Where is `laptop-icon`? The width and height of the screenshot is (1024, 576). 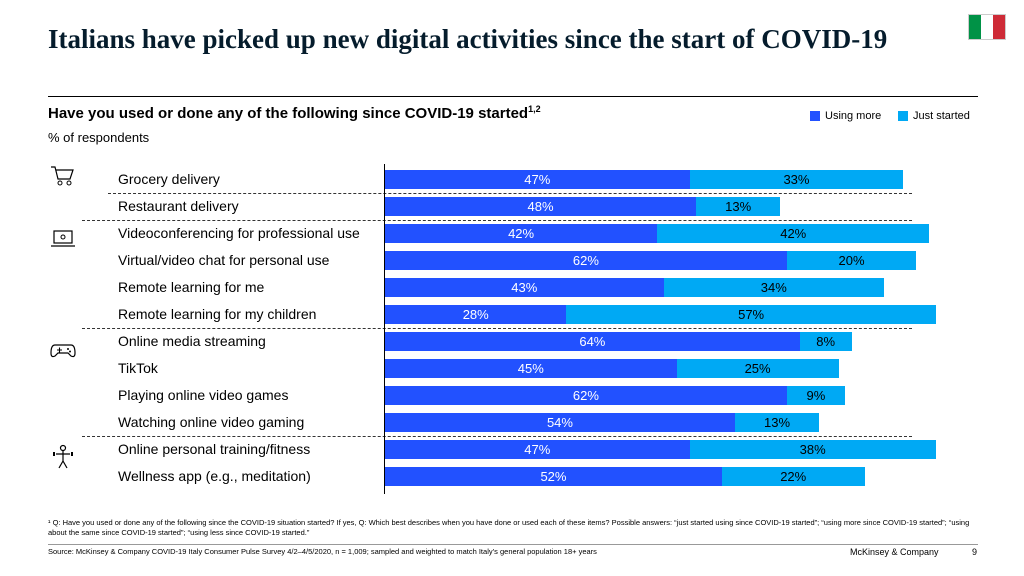
laptop-icon is located at coordinates (63, 238).